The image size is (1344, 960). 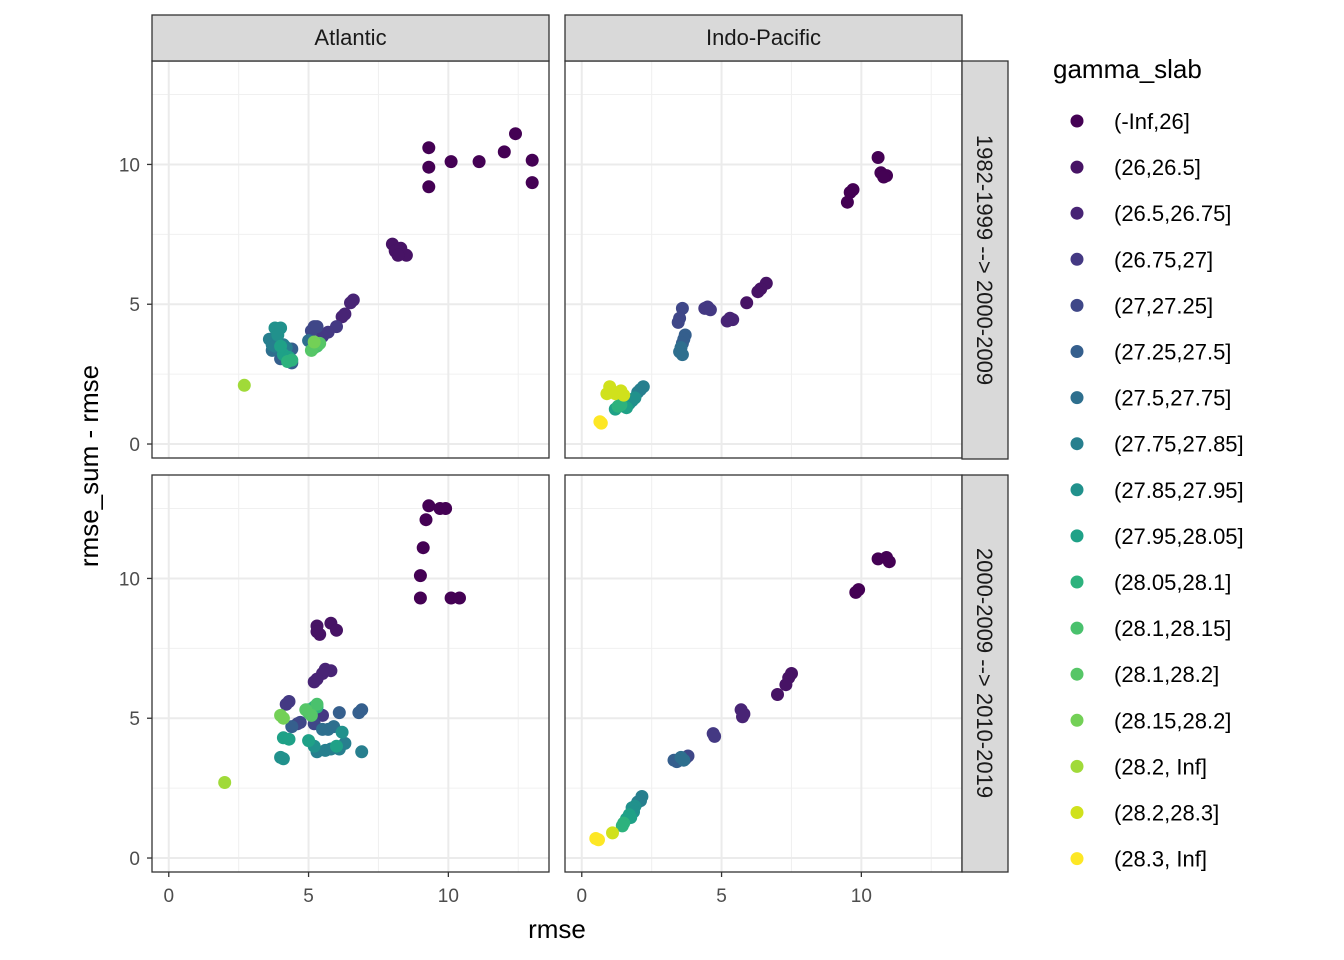 I want to click on y-axis-title: rmse_sum - rmse, so click(x=89, y=466).